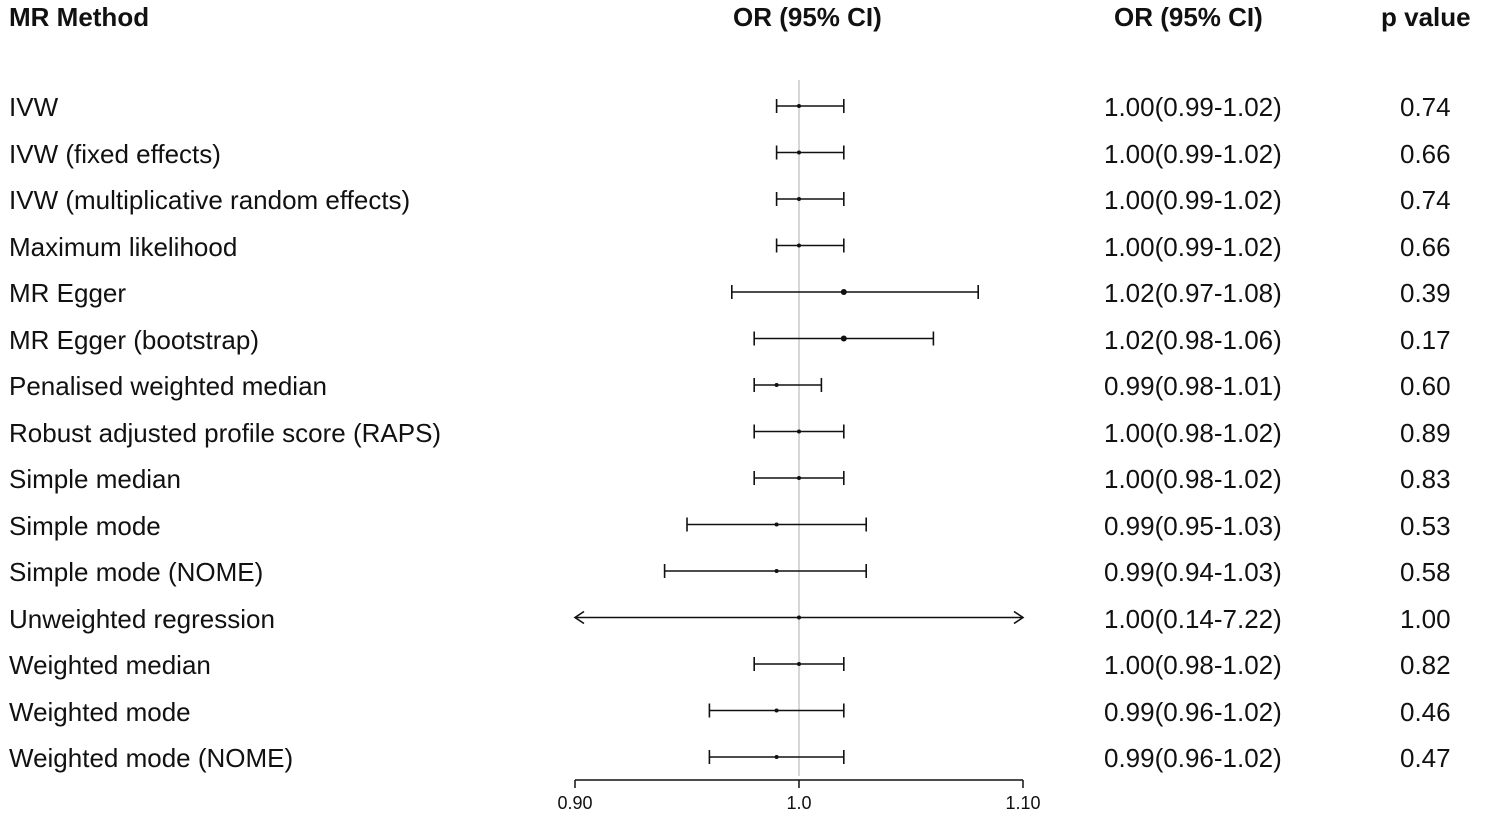 This screenshot has width=1500, height=828. I want to click on row-or-ci-value: 0.99(0.95-1.03), so click(1193, 525).